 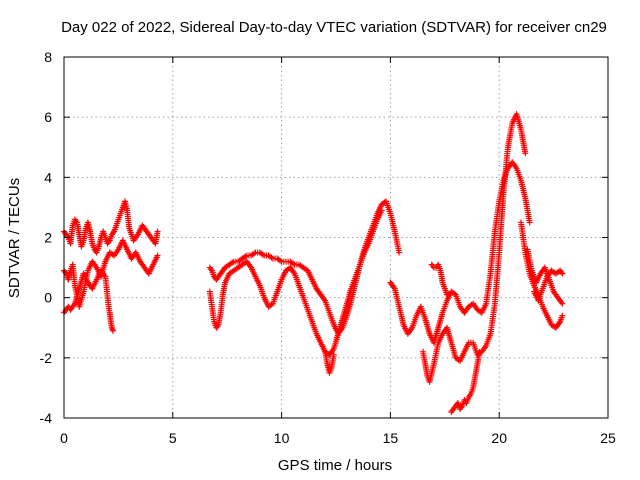 What do you see at coordinates (499, 438) in the screenshot?
I see `x-tick-label: 20` at bounding box center [499, 438].